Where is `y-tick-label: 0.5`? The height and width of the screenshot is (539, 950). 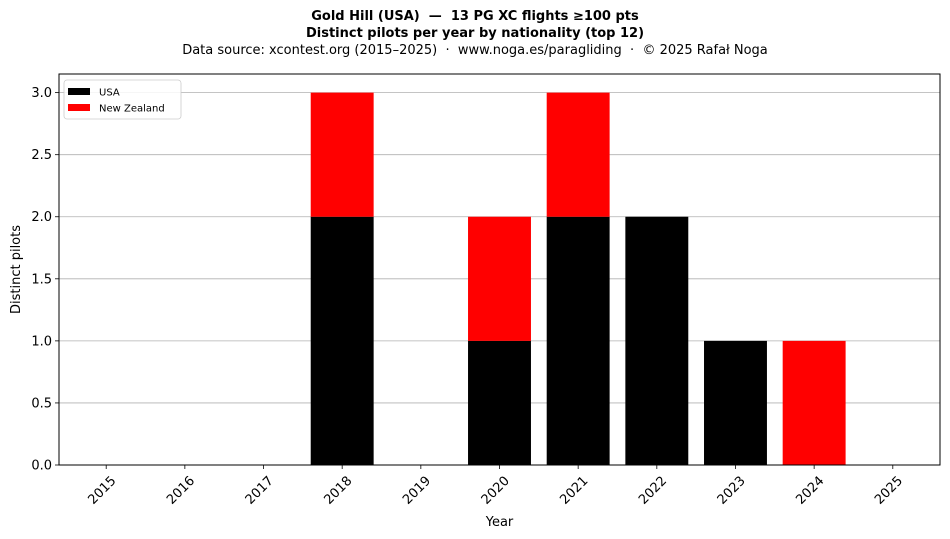 y-tick-label: 0.5 is located at coordinates (41, 403).